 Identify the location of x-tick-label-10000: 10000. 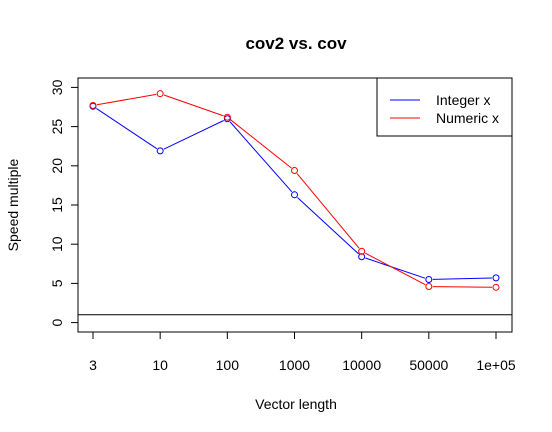
(361, 365).